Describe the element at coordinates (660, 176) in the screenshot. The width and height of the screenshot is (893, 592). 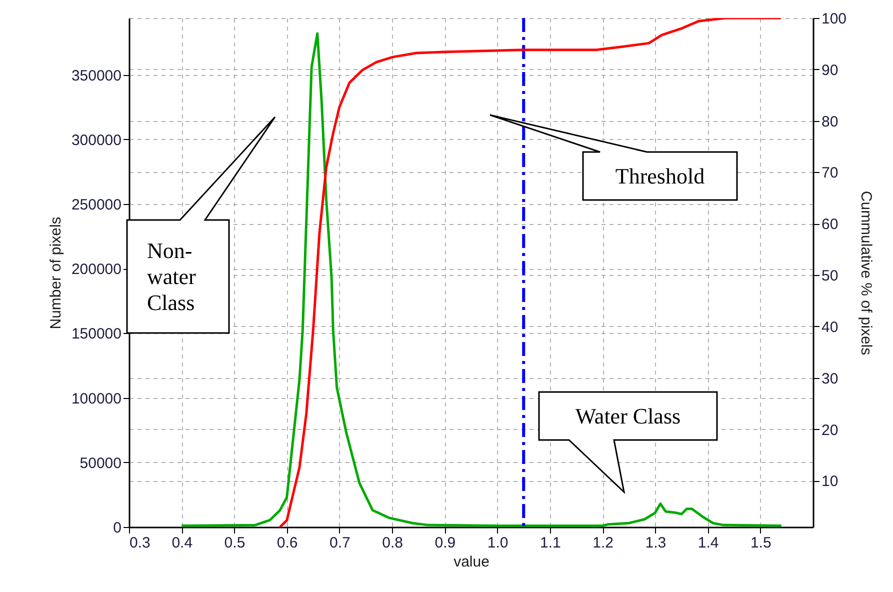
I see `annotation: Threshold` at that location.